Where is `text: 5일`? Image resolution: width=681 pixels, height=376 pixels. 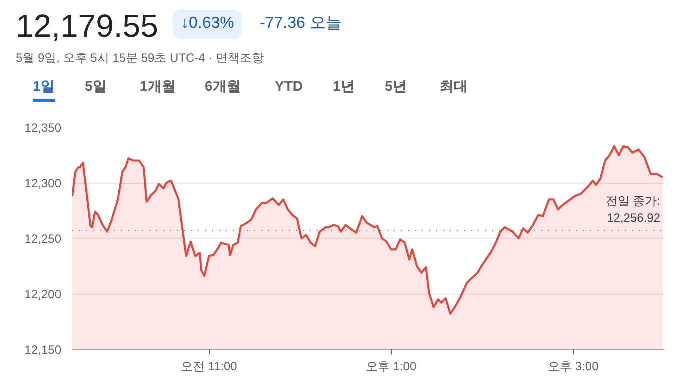
text: 5일 is located at coordinates (96, 86).